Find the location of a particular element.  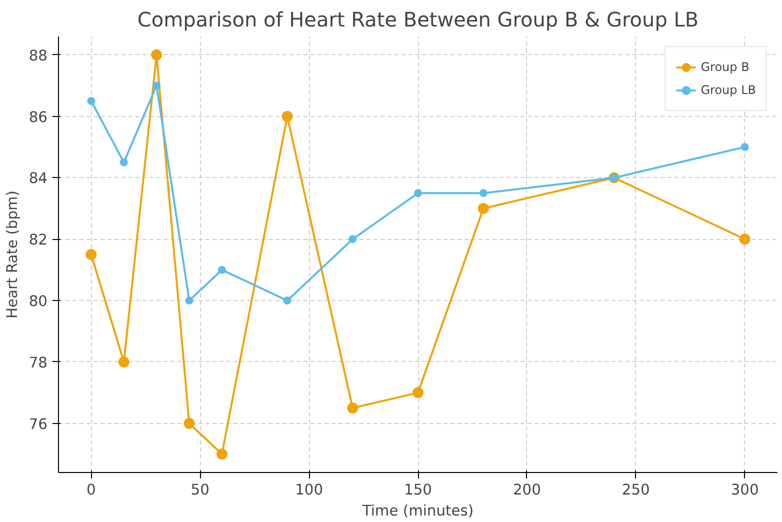

y-tick-label: 84 is located at coordinates (38, 179).